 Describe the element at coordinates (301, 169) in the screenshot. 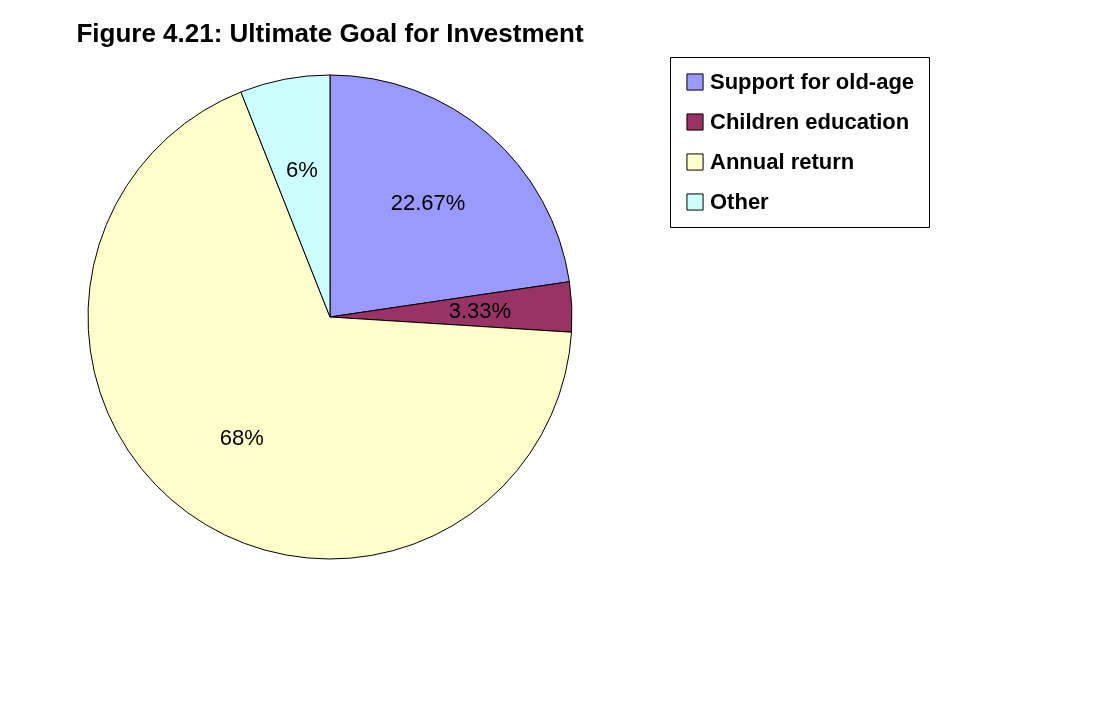

I see `data-label: 6%` at that location.